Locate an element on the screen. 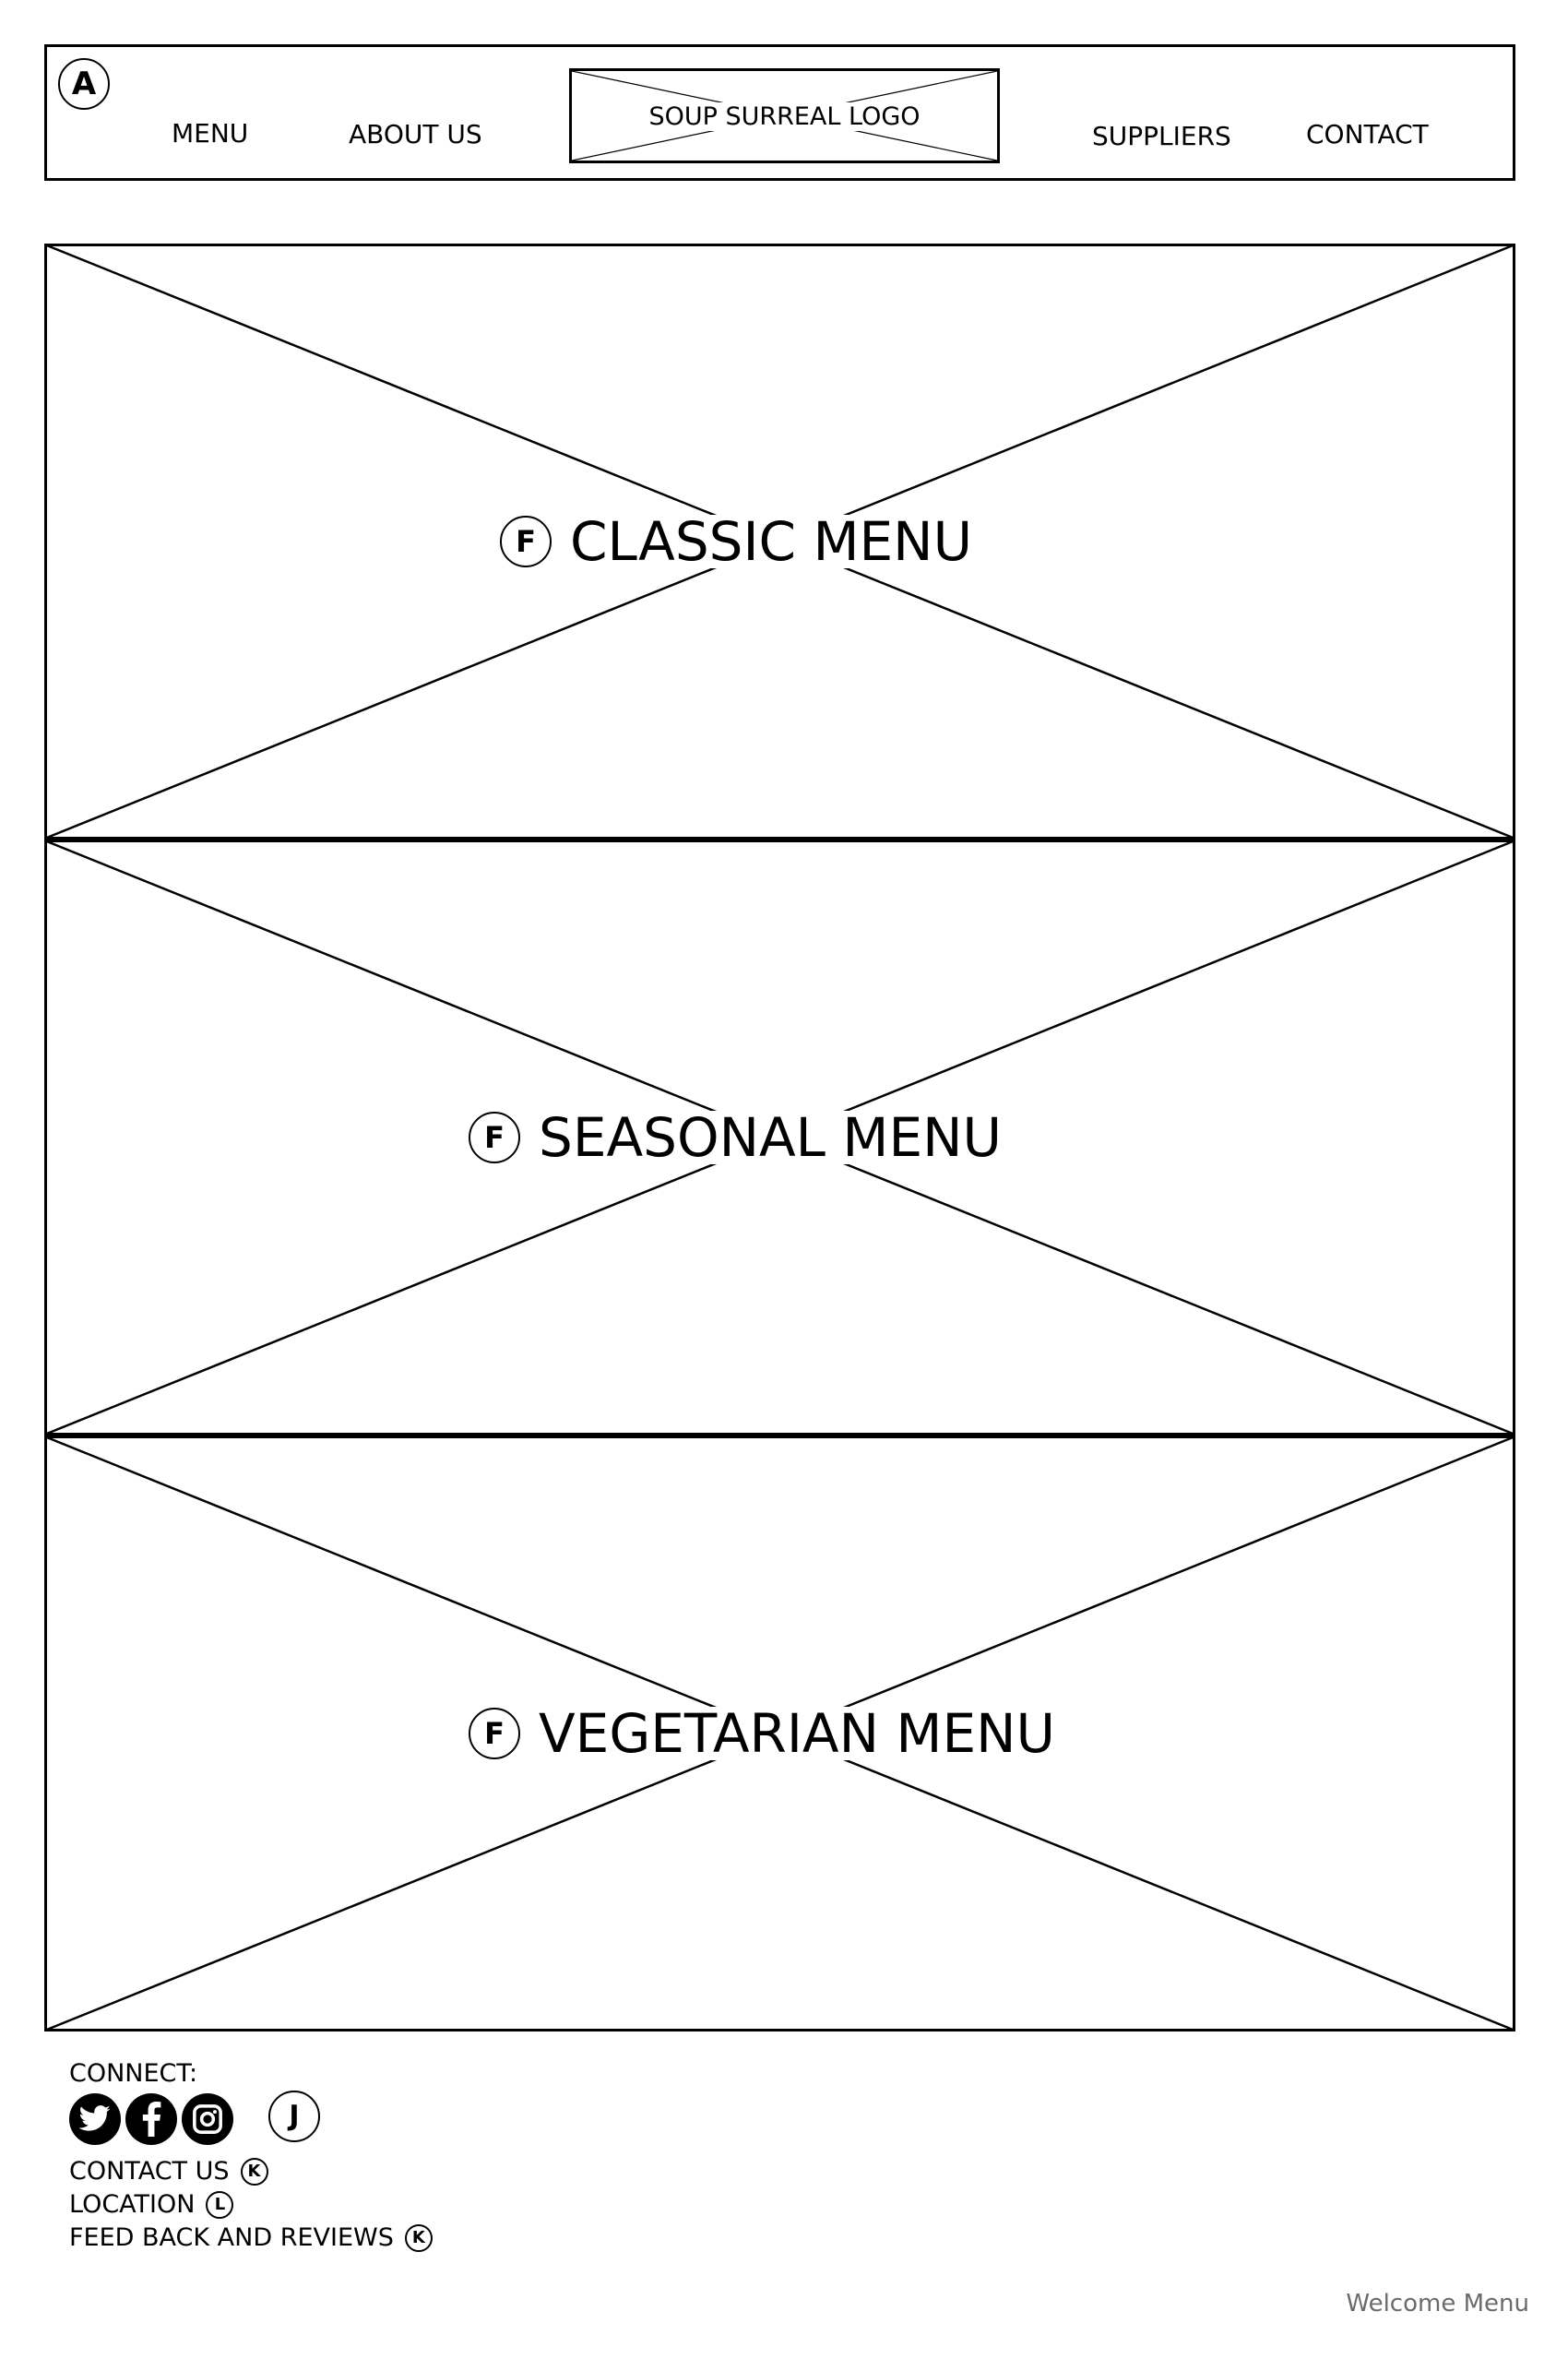  instagram-icon is located at coordinates (207, 2119).